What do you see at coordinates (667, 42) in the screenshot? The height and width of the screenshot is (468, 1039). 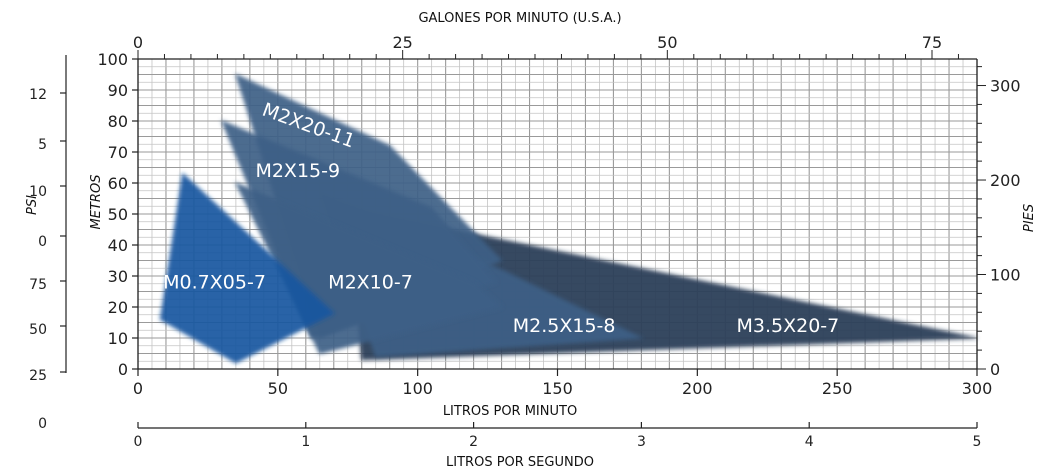 I see `top-tick-label: 50` at bounding box center [667, 42].